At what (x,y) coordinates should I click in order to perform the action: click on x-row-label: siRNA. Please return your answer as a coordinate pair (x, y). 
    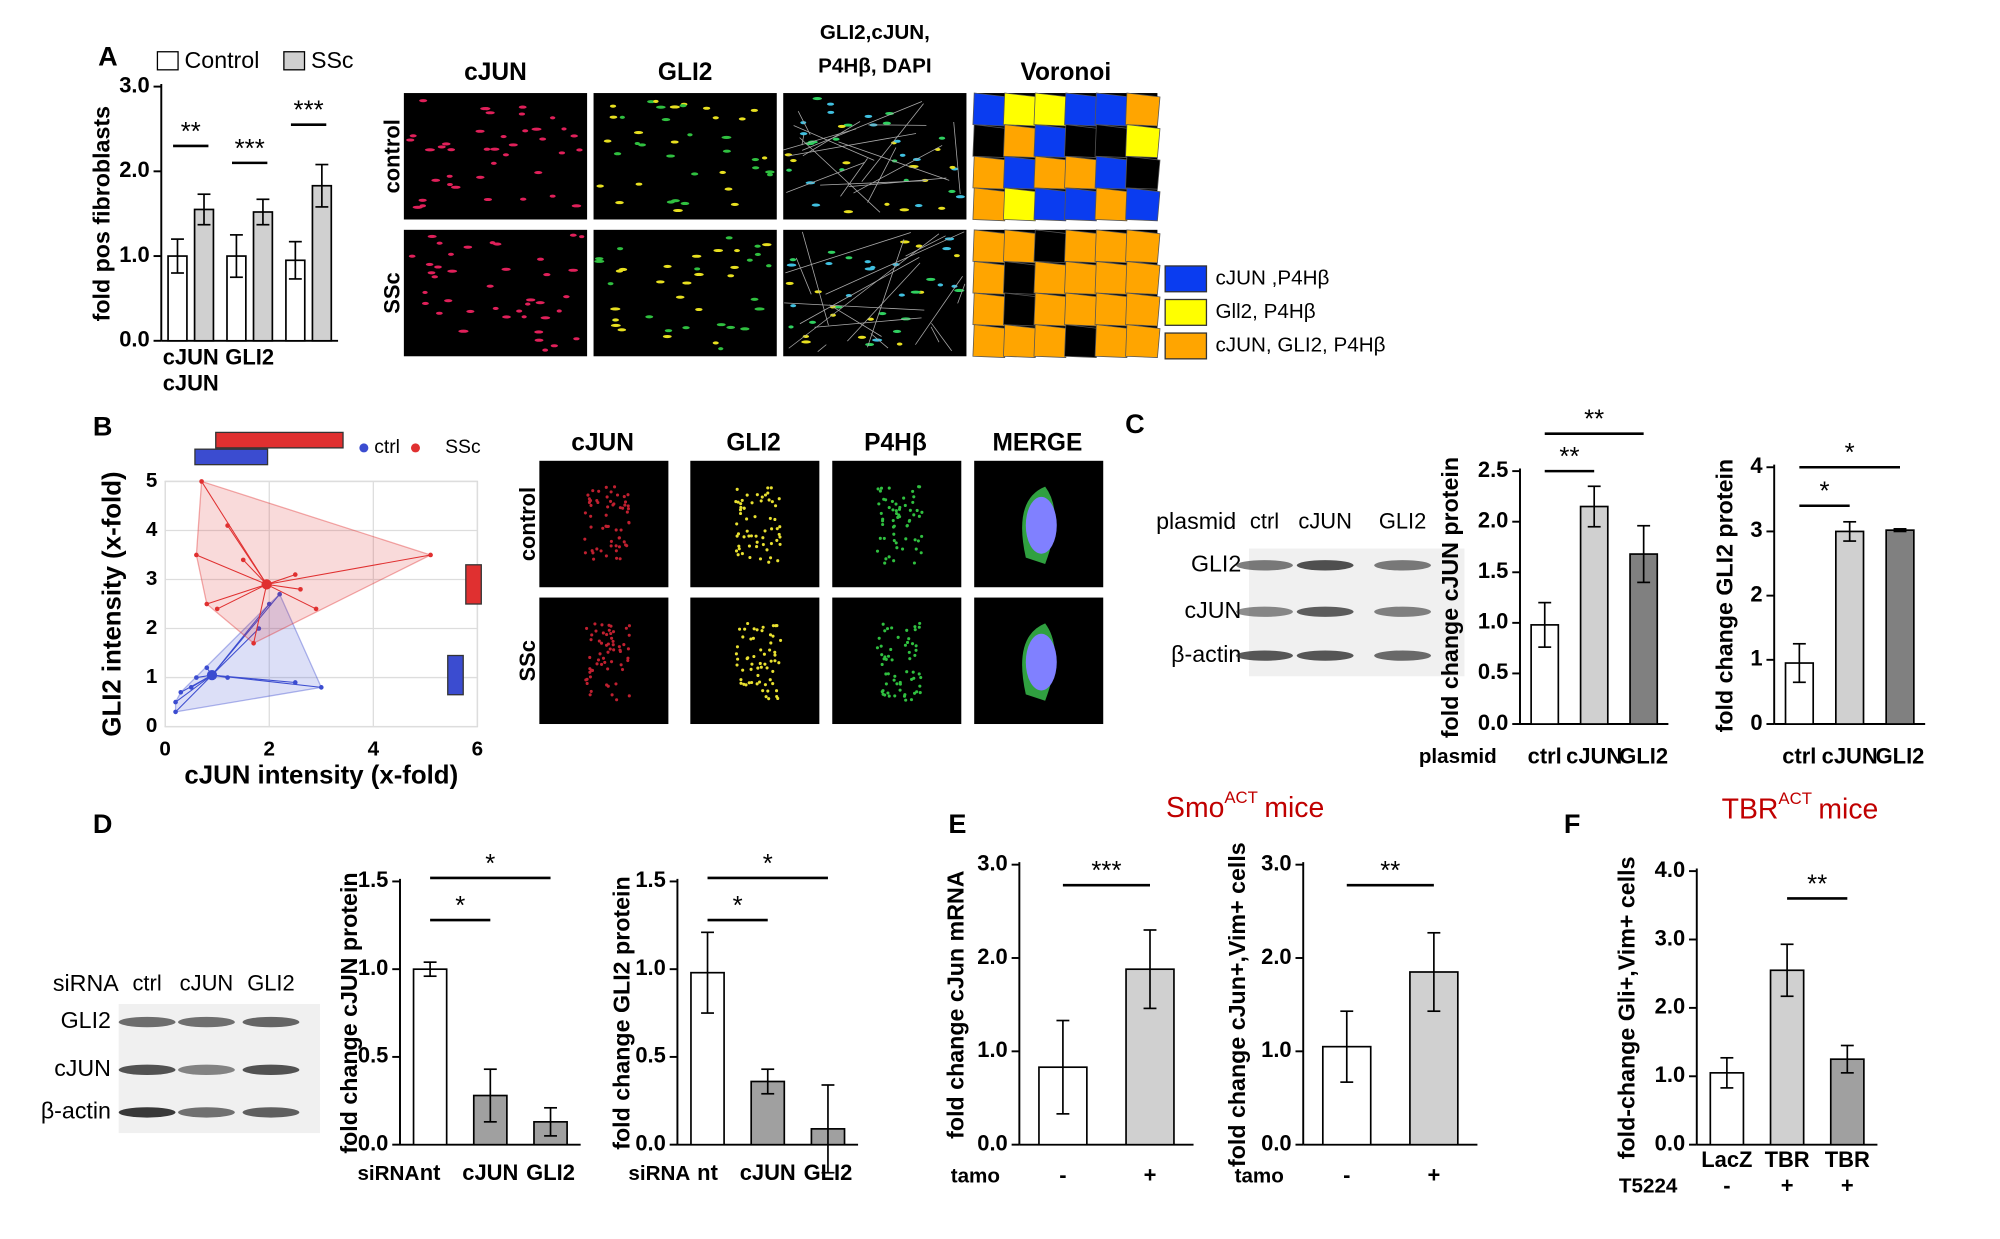
    Looking at the image, I should click on (388, 1173).